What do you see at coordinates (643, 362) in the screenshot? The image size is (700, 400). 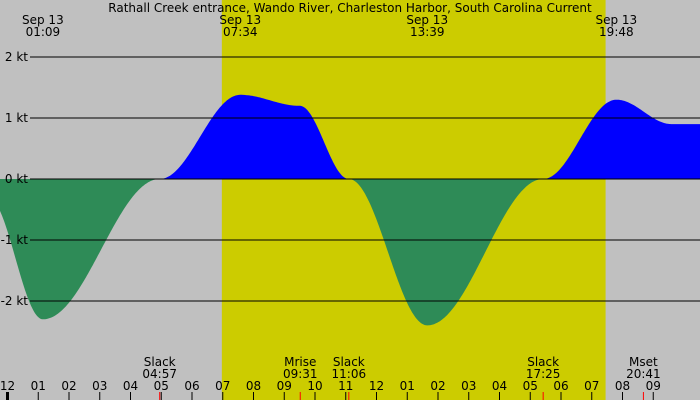 I see `event-label: Mset` at bounding box center [643, 362].